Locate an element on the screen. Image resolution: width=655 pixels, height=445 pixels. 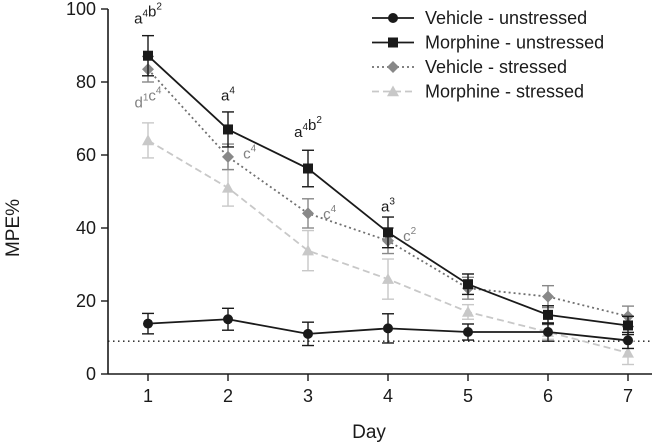
legend-label: Morphine - stressed is located at coordinates (504, 92).